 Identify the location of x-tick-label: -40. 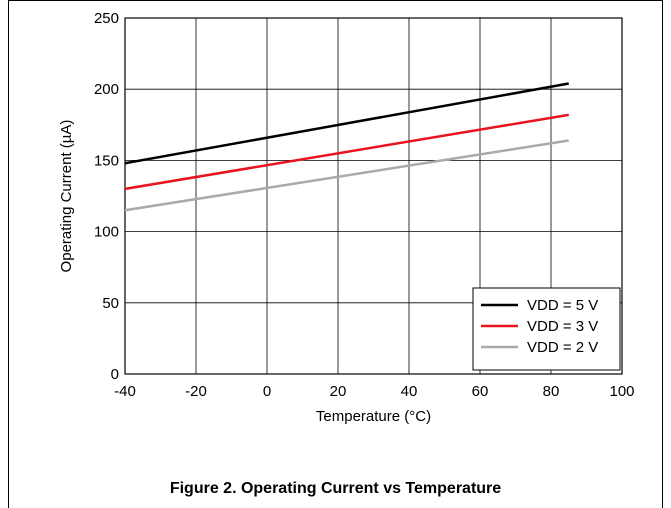
(125, 391).